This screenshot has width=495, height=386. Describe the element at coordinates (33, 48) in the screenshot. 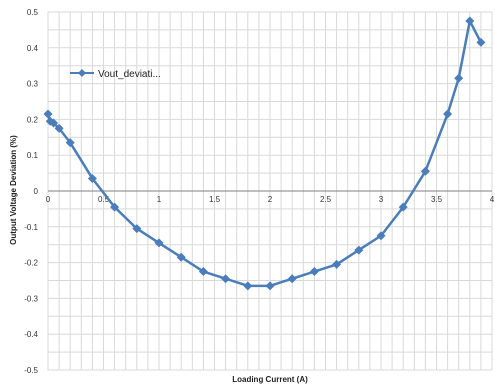

I see `y-tick-label: 0.4` at that location.